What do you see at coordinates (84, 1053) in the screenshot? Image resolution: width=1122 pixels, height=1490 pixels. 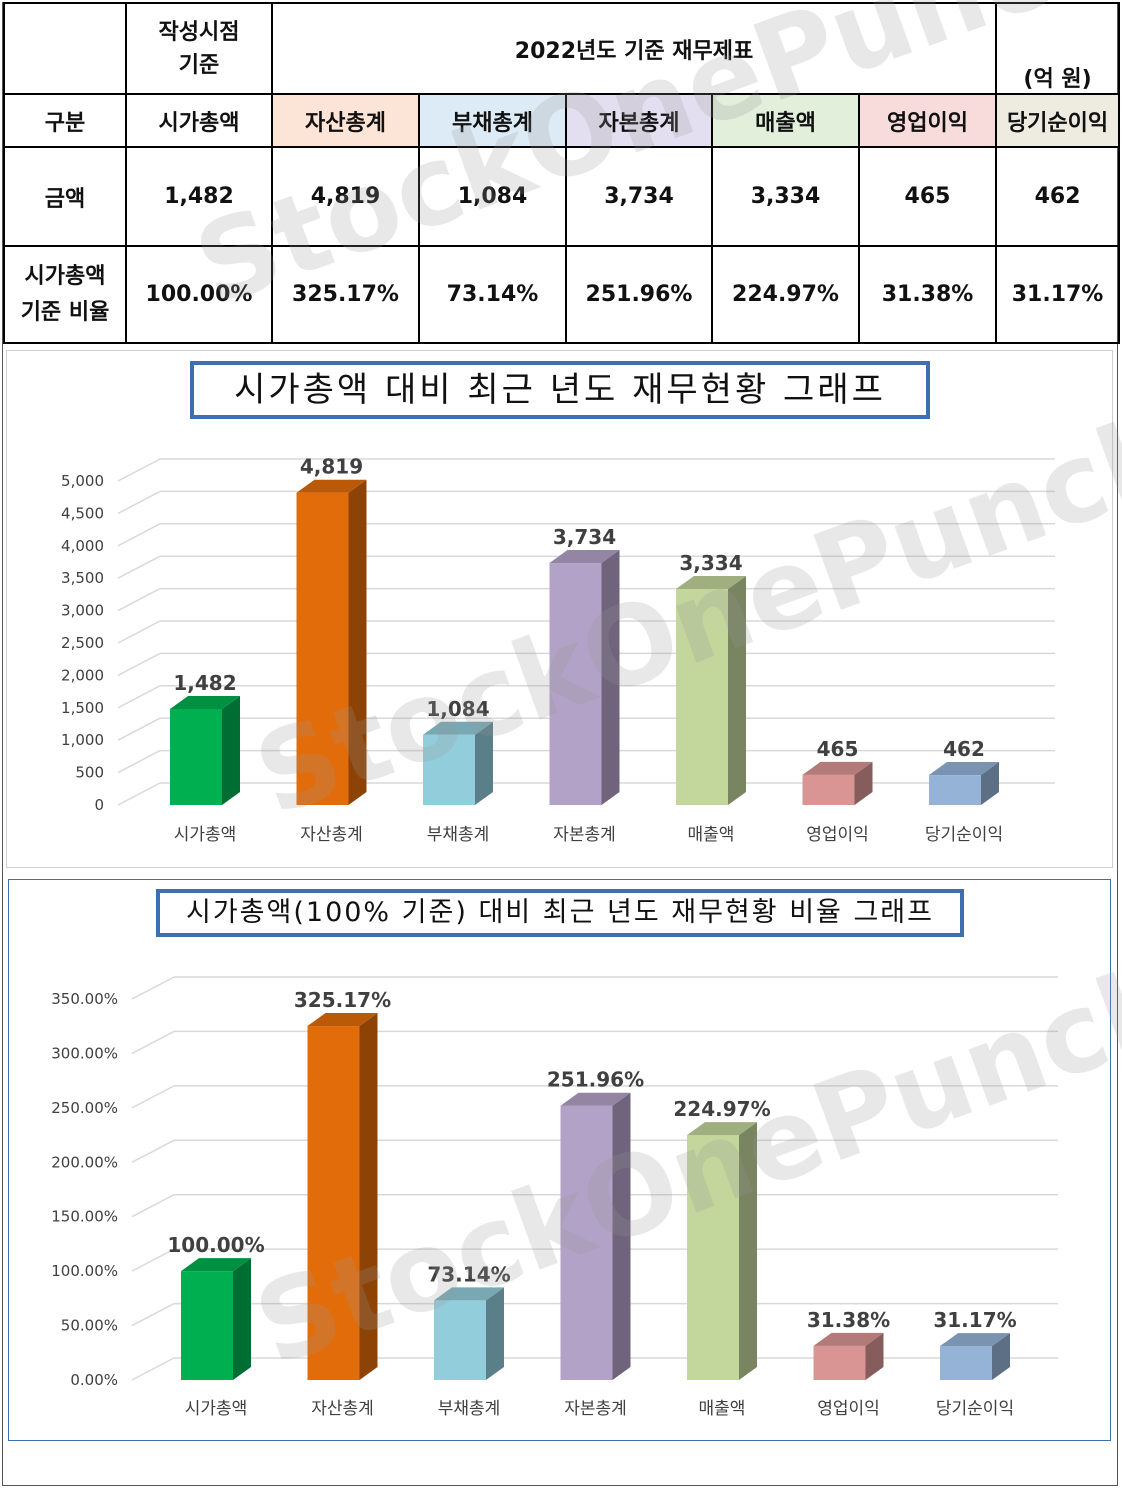 I see `y-tick-label: 300.00%` at bounding box center [84, 1053].